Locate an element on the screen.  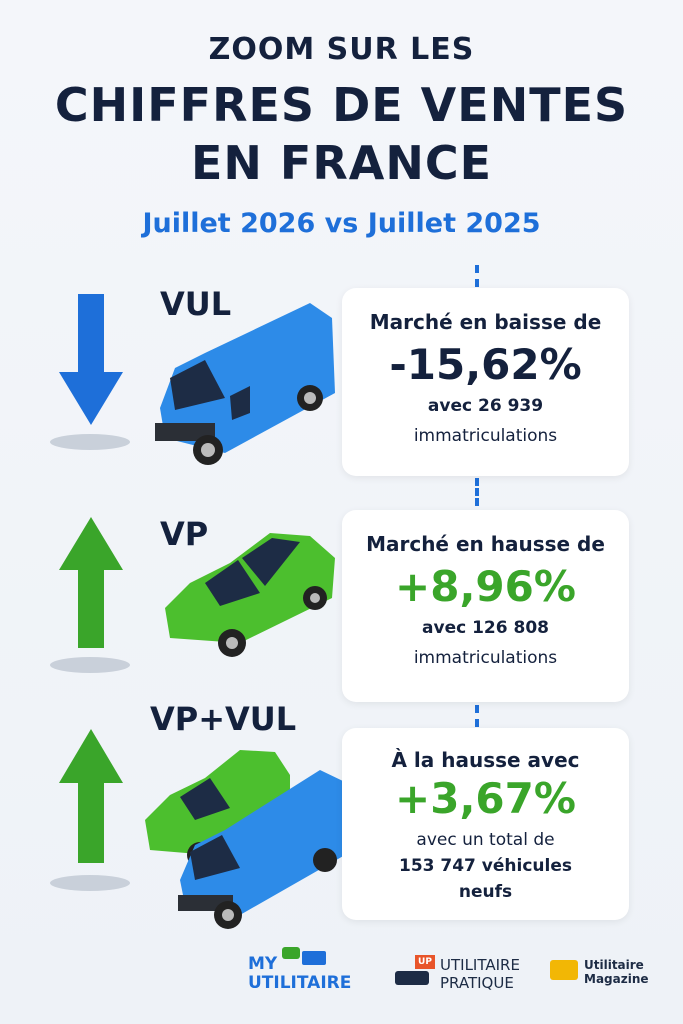
logo: Utilitaire Magazine is located at coordinates (616, 972).